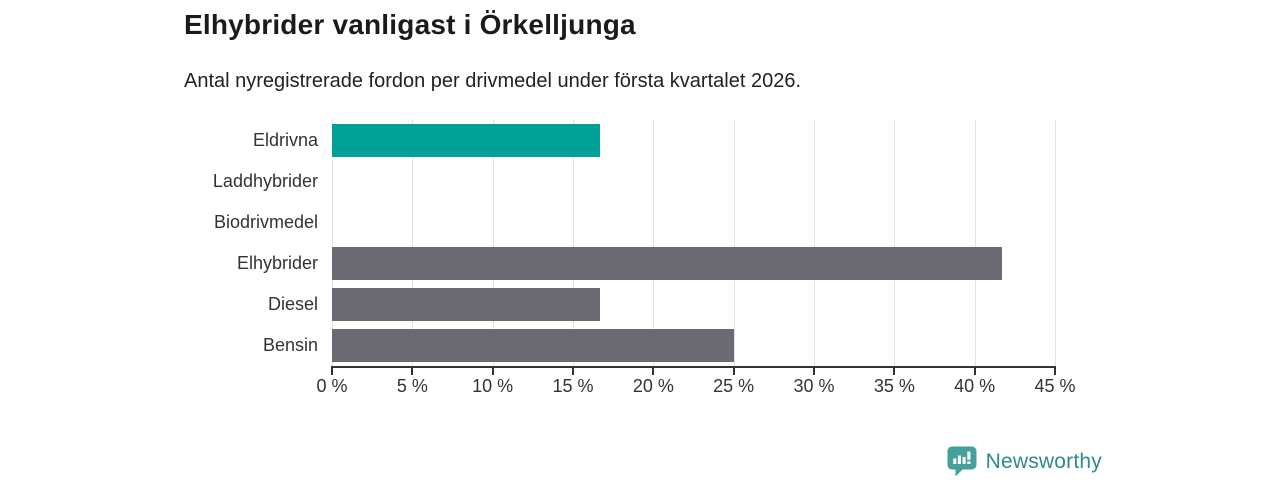  What do you see at coordinates (814, 386) in the screenshot?
I see `x-tick-label: 30 %` at bounding box center [814, 386].